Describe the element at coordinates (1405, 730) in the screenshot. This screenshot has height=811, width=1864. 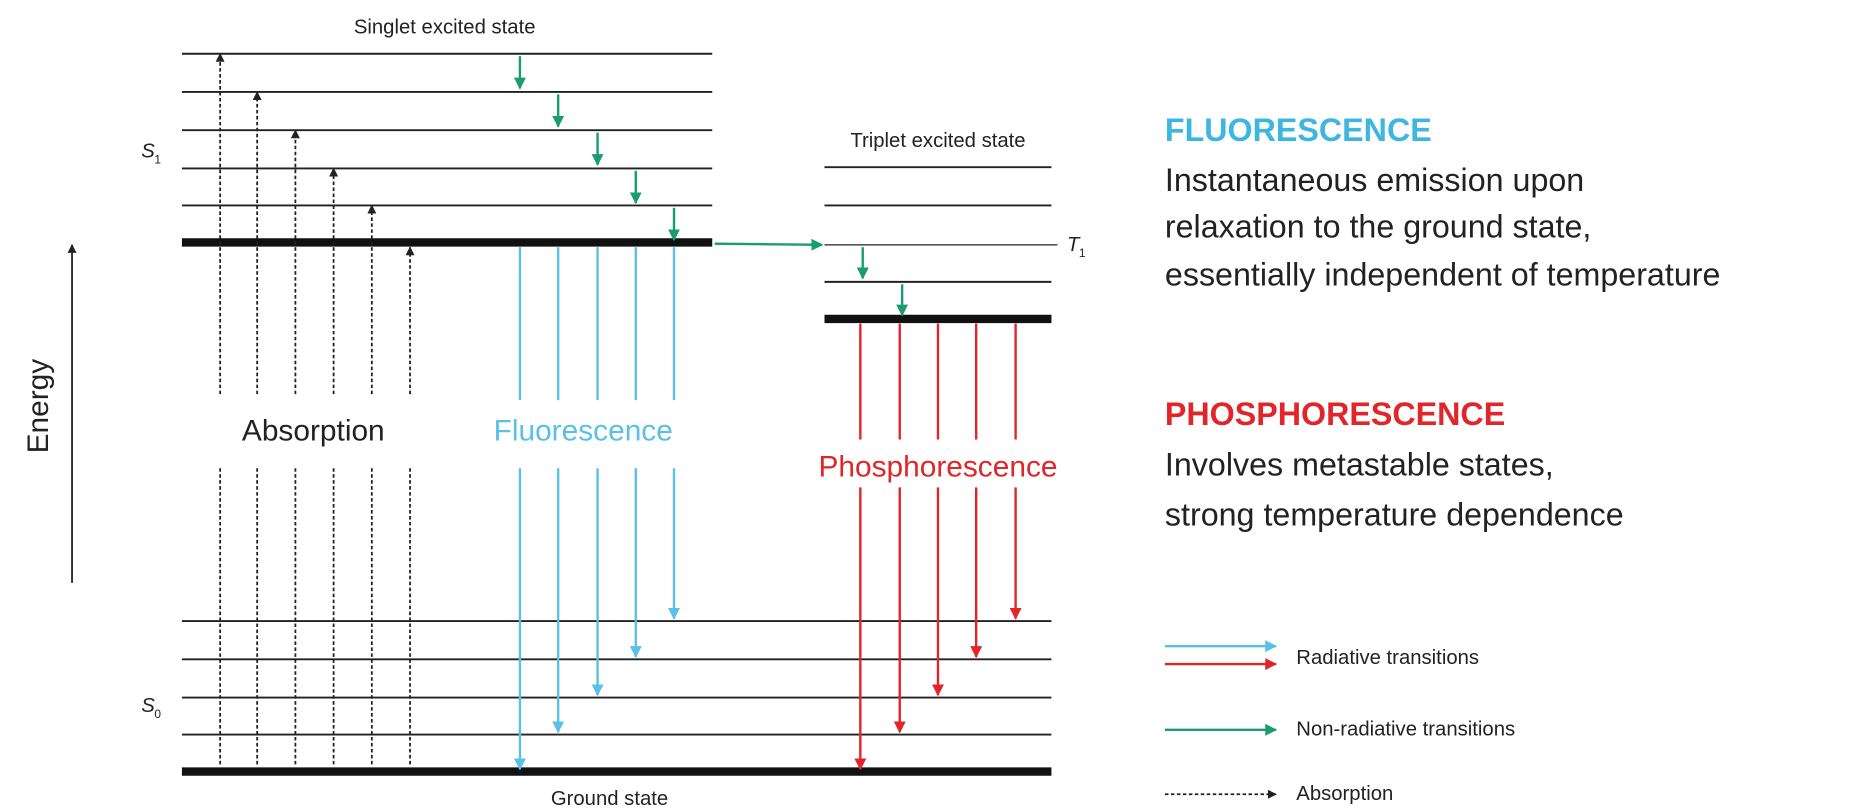
I see `legend-non-radiative: Non-radiative transitions` at that location.